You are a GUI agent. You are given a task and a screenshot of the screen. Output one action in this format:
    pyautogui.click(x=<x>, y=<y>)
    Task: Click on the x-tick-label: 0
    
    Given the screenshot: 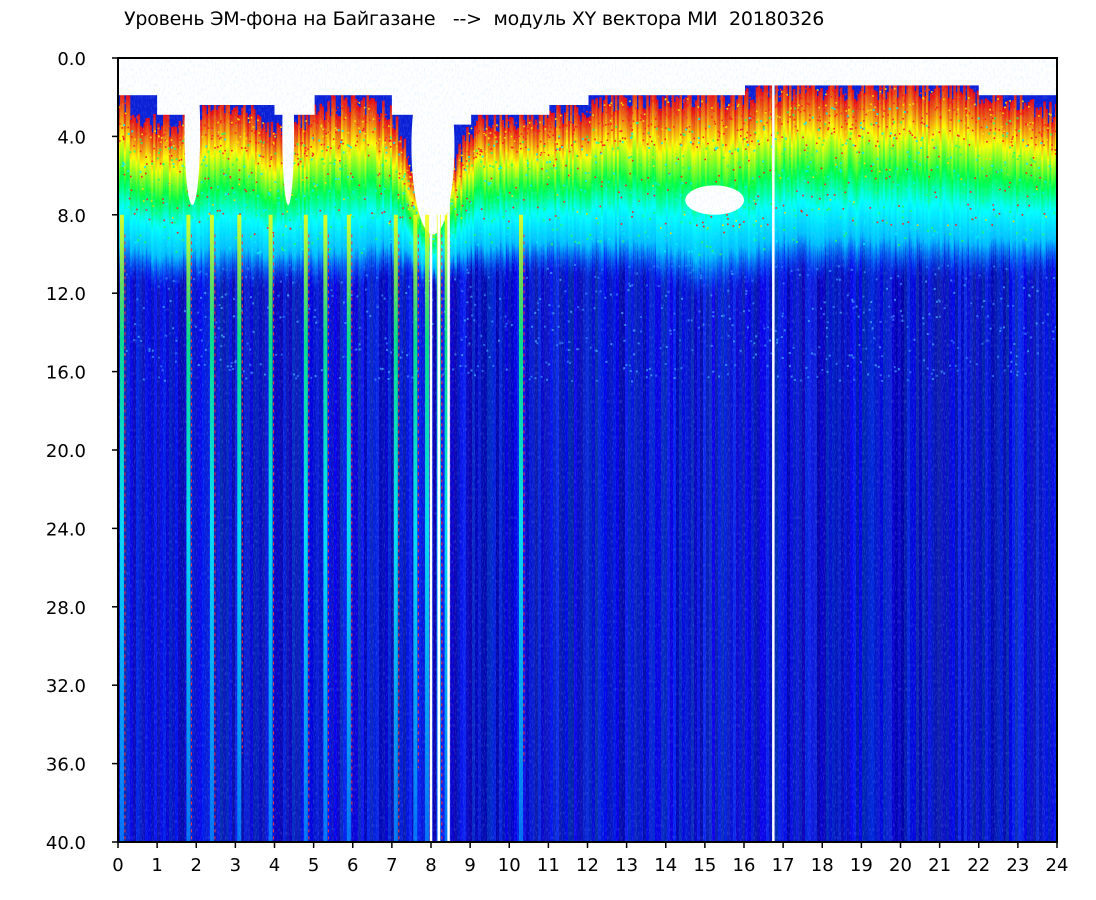 What is the action you would take?
    pyautogui.click(x=117, y=865)
    